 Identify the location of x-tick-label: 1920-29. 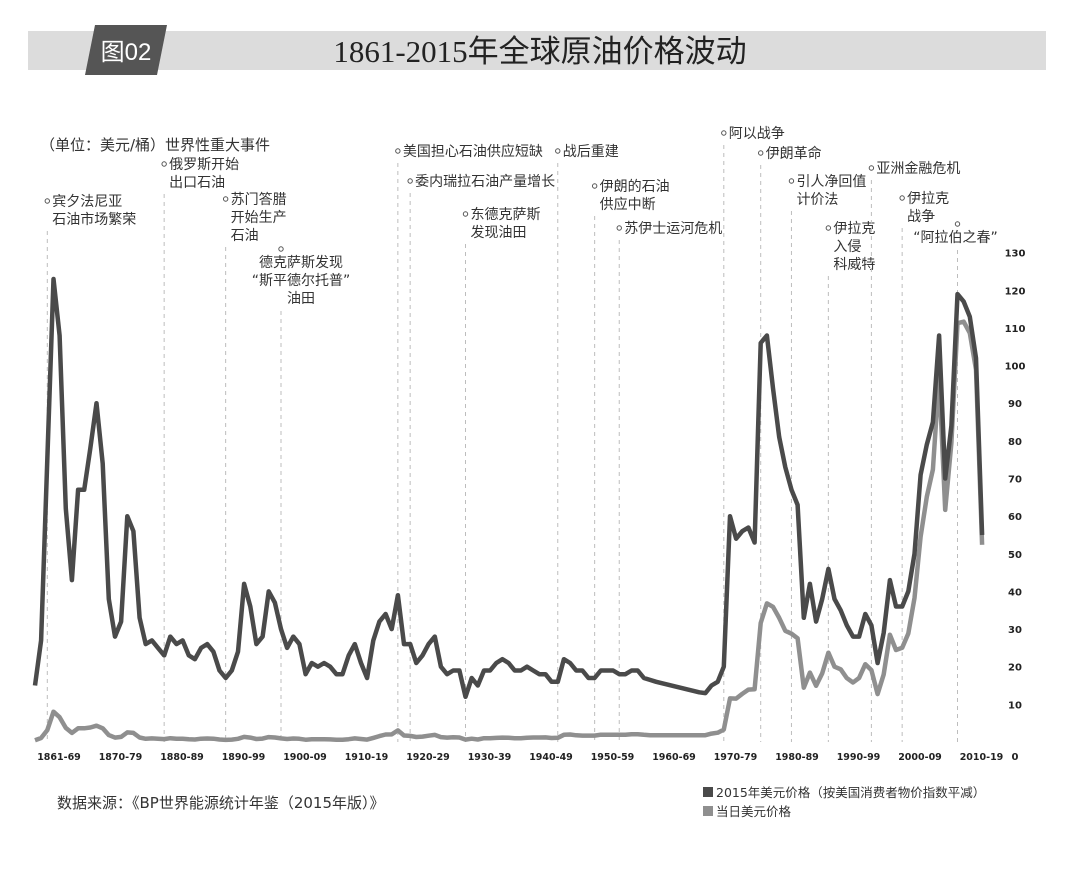
(428, 757).